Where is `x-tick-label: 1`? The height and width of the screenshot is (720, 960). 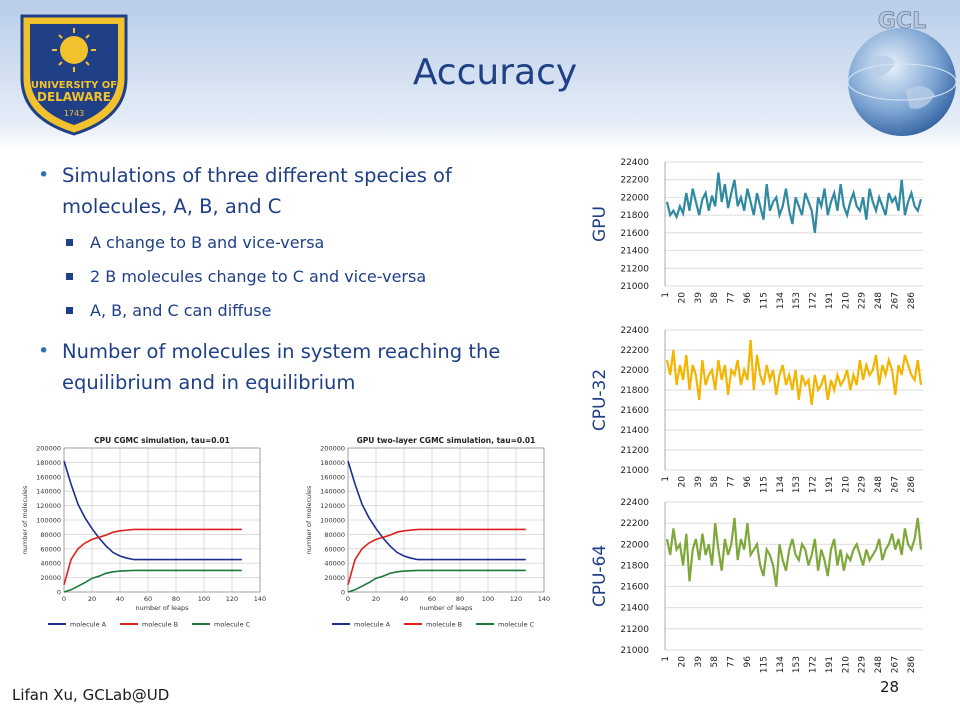
x-tick-label: 1 is located at coordinates (666, 295).